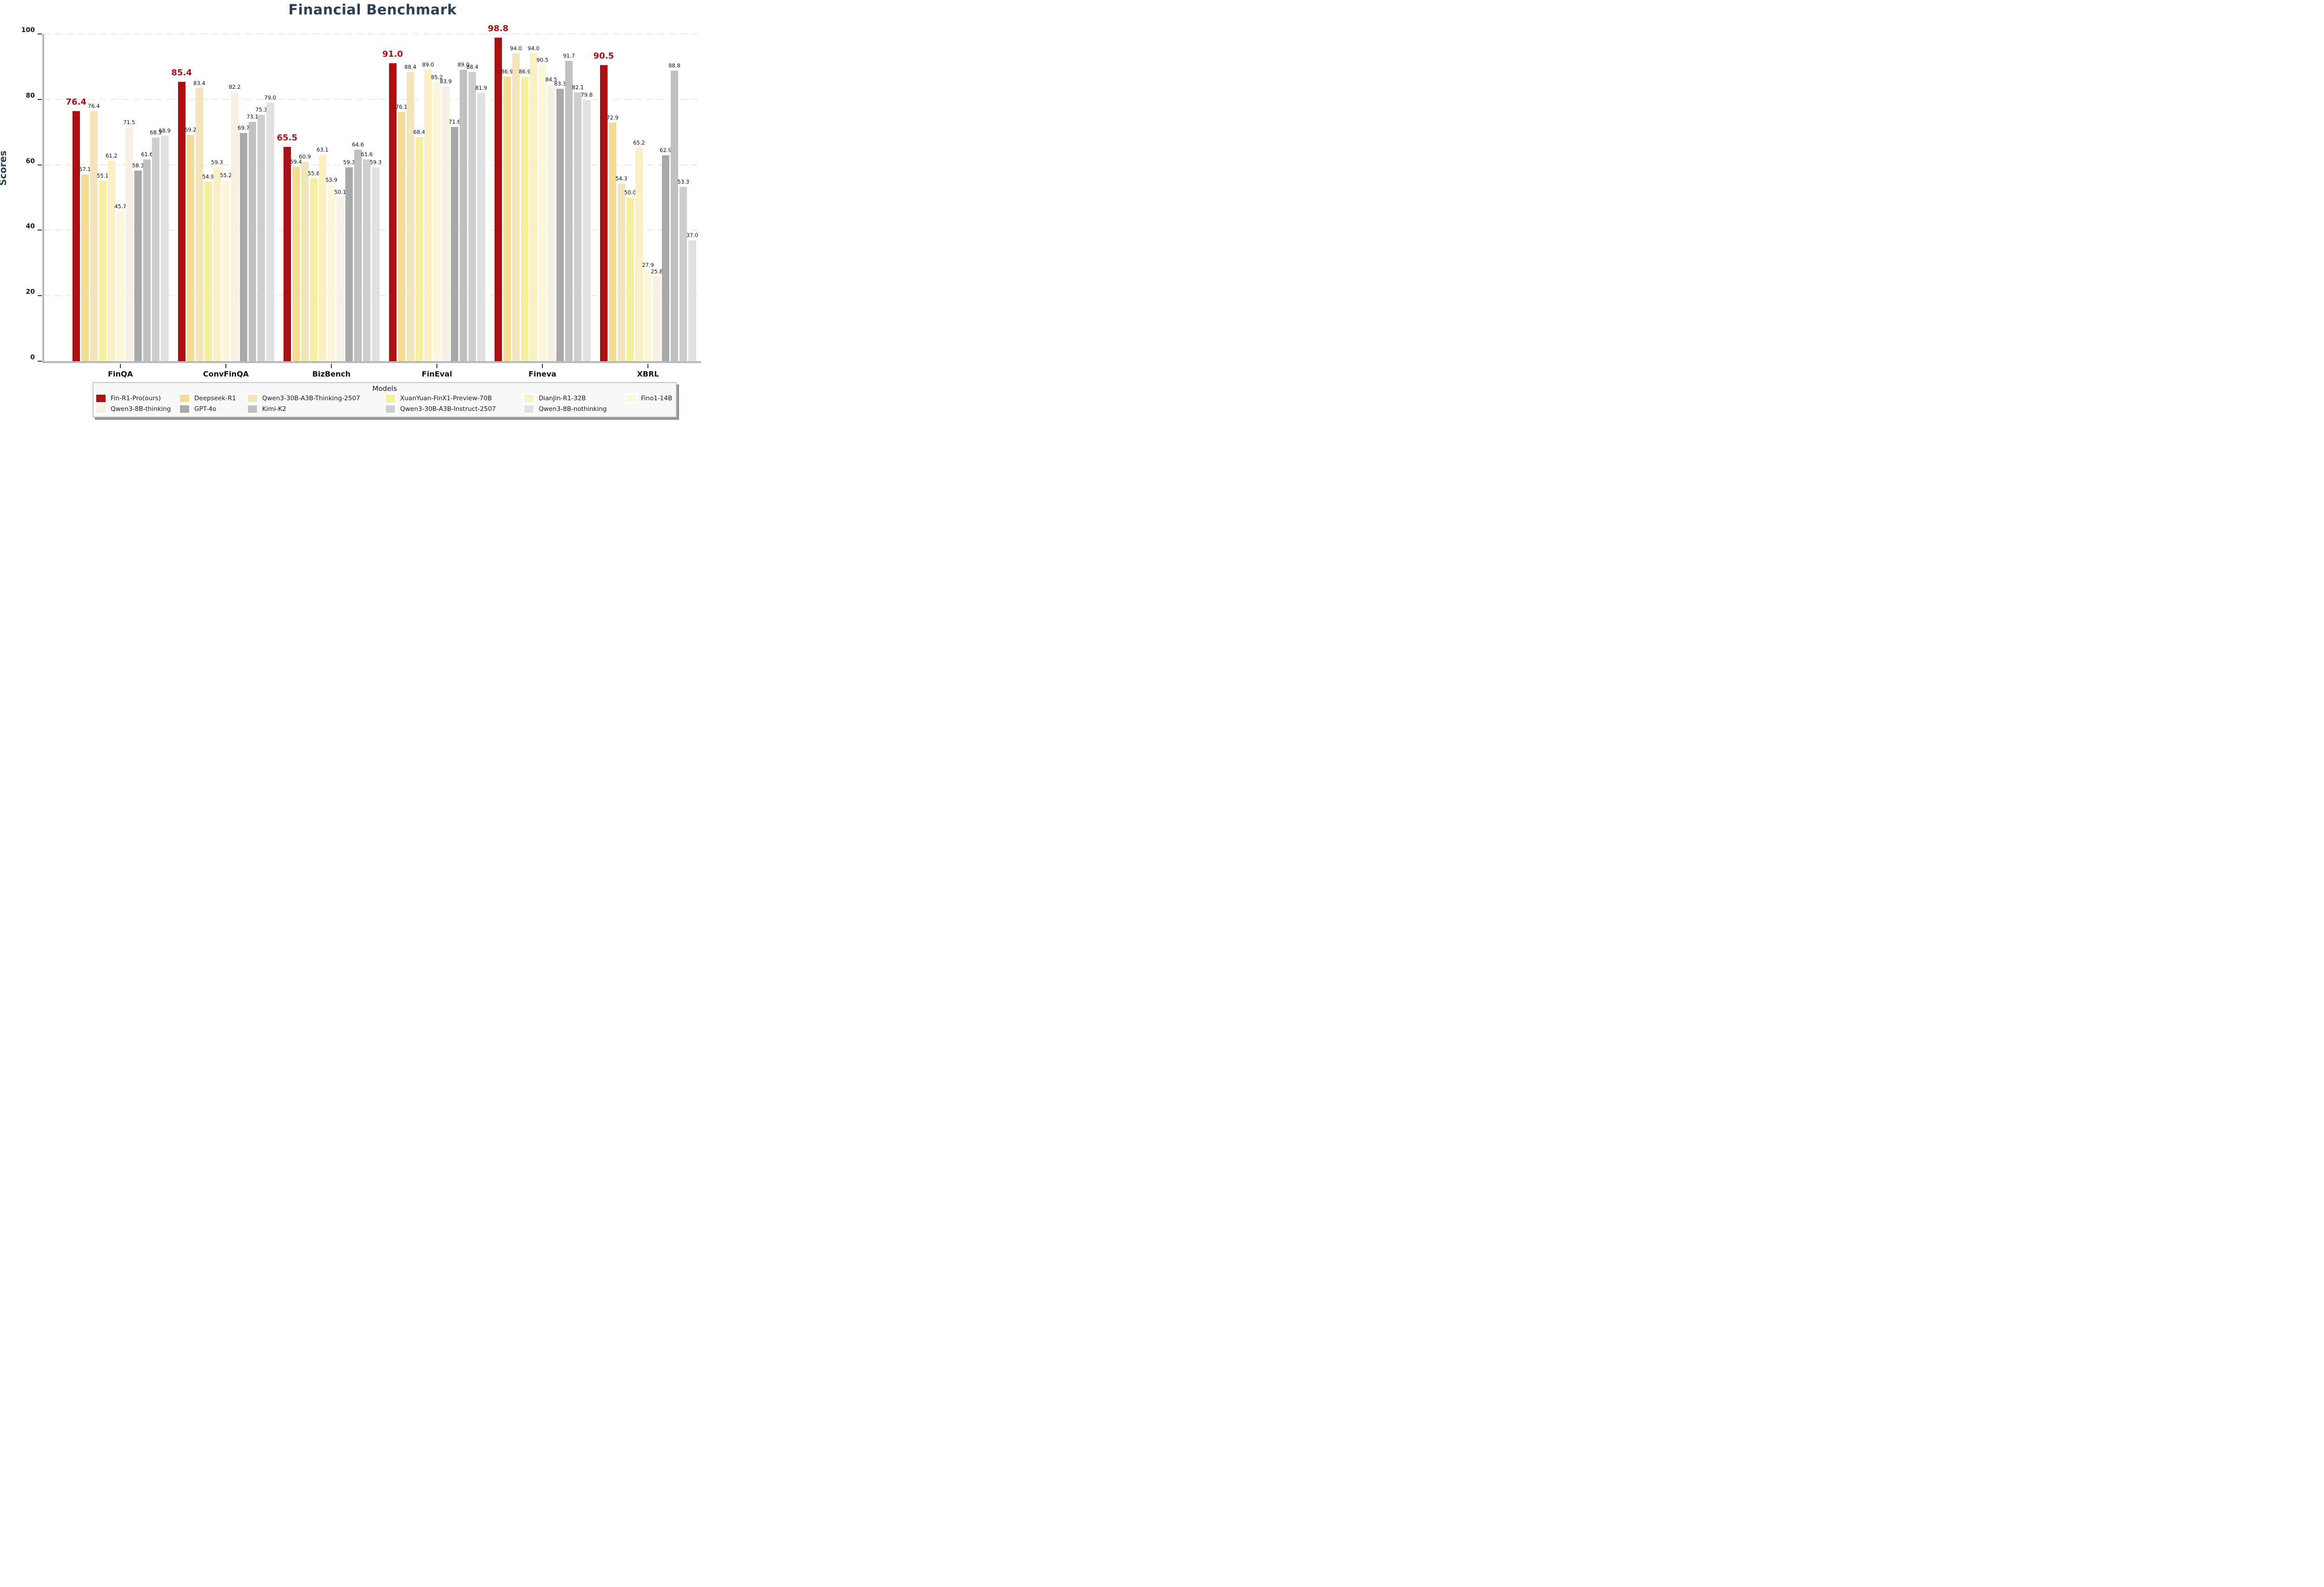  Describe the element at coordinates (274, 409) in the screenshot. I see `legend-item-label: Kimi-K2` at that location.